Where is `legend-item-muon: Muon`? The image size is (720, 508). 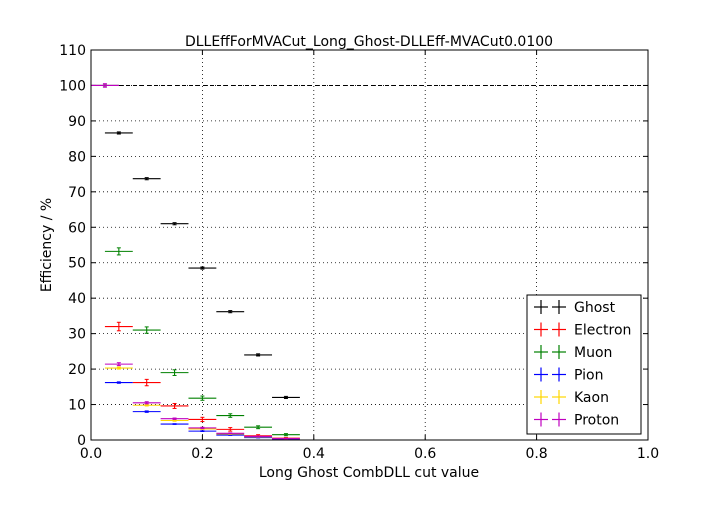 legend-item-muon: Muon is located at coordinates (573, 353).